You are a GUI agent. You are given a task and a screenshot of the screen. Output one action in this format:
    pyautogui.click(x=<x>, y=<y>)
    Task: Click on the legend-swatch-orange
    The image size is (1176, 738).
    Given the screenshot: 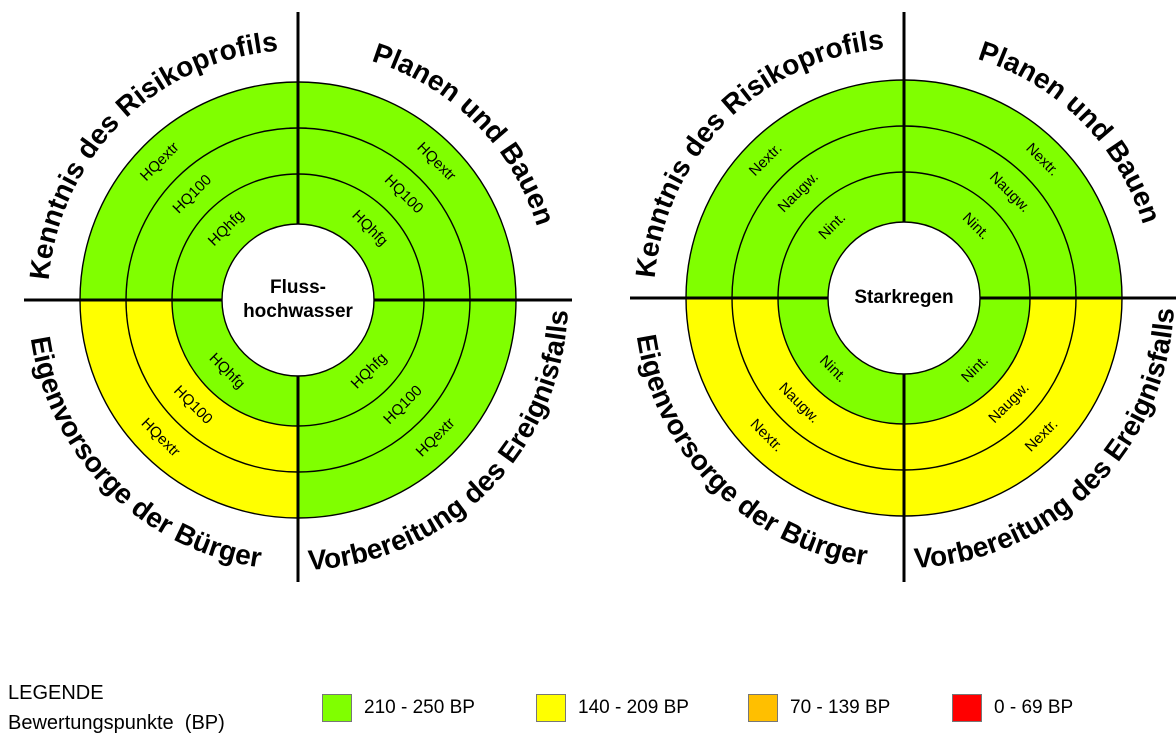 What is the action you would take?
    pyautogui.click(x=763, y=708)
    